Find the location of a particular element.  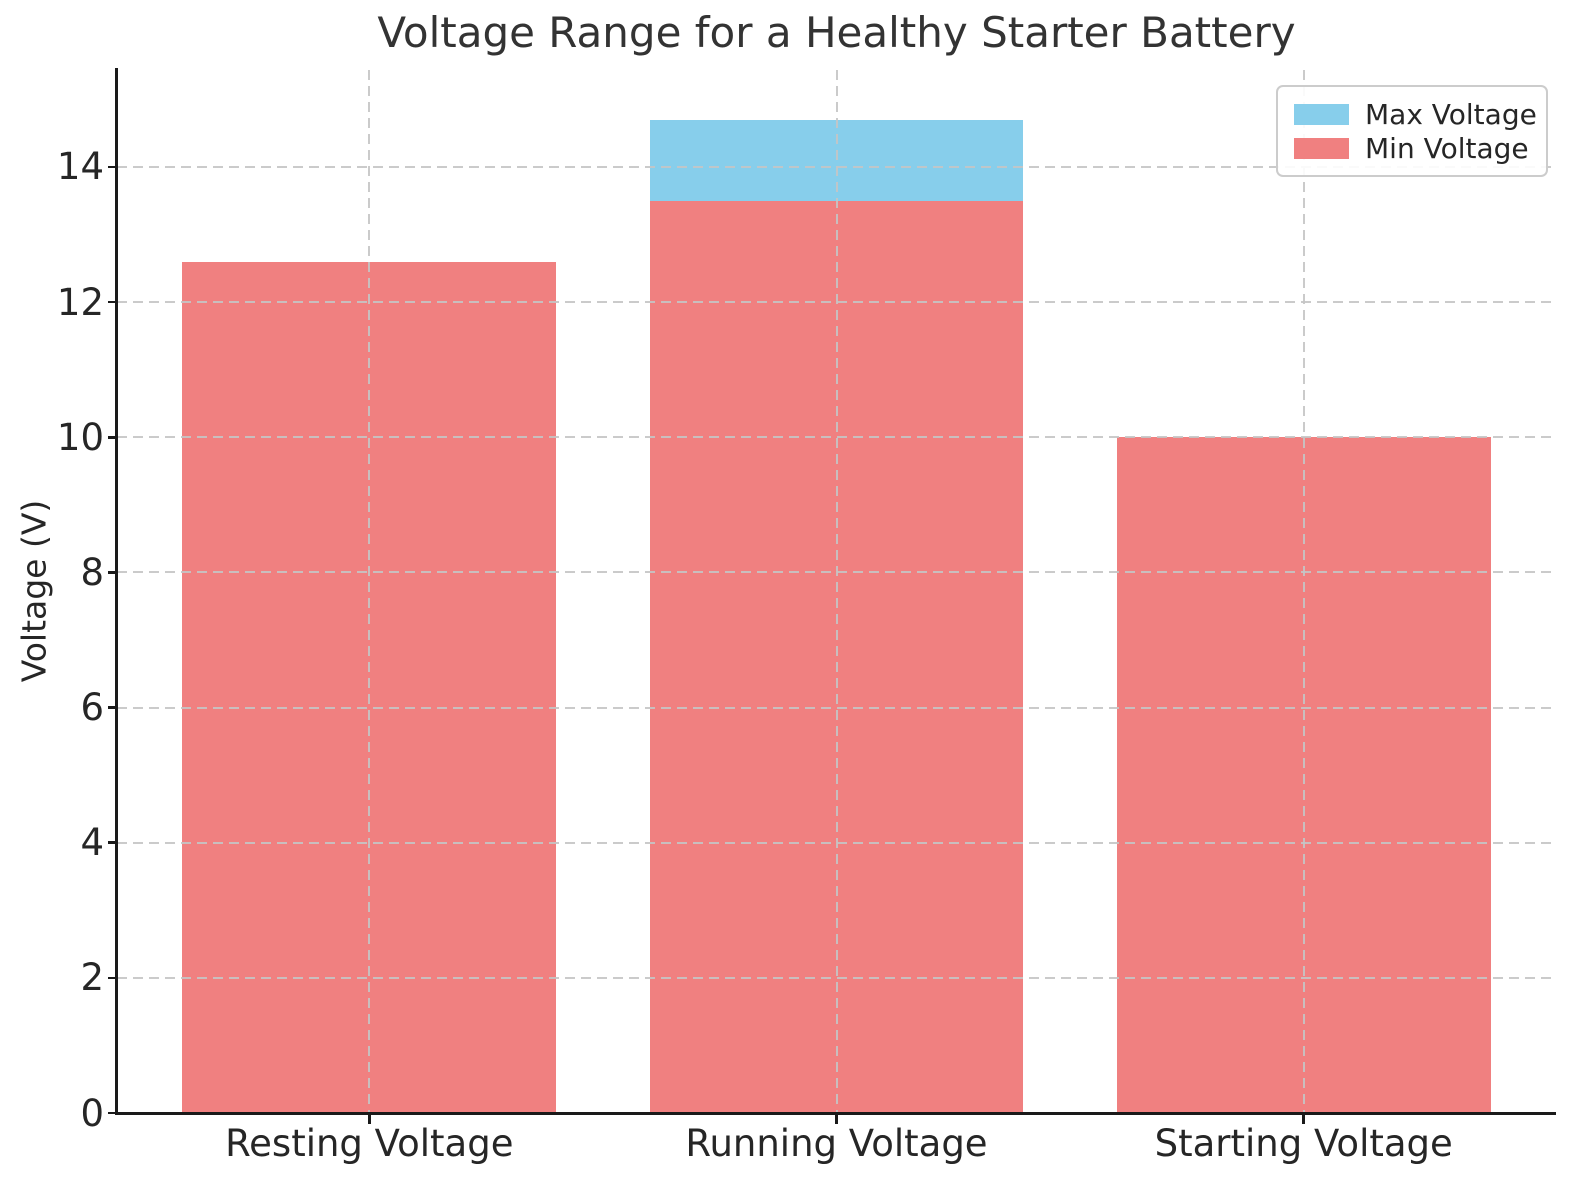

x-tick-label: Starting Voltage is located at coordinates (1303, 1143).